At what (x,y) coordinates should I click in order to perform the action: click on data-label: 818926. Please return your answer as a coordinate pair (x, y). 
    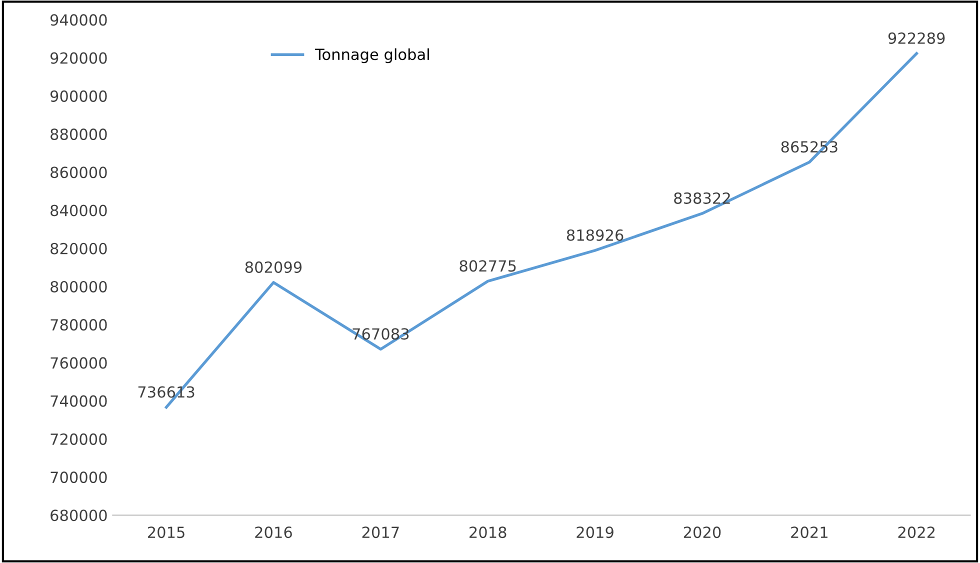
    Looking at the image, I should click on (595, 235).